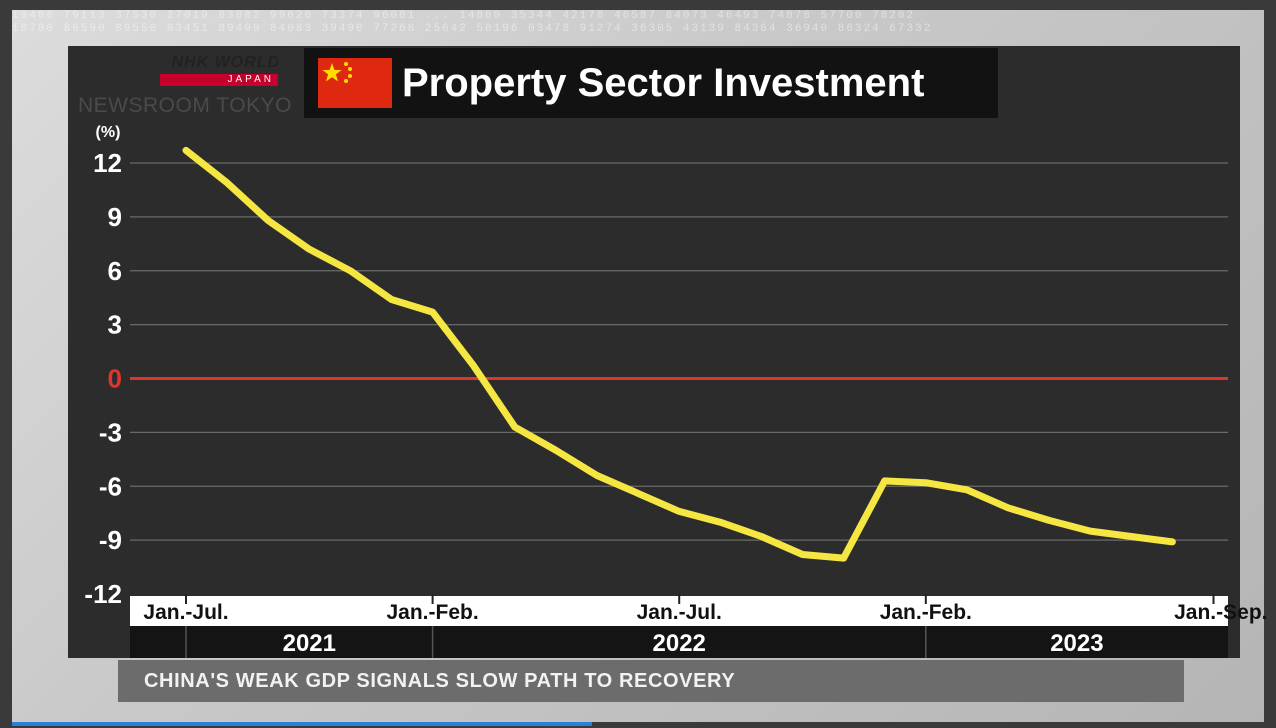 The height and width of the screenshot is (728, 1276). I want to click on japan-logo-band: JAPAN, so click(219, 80).